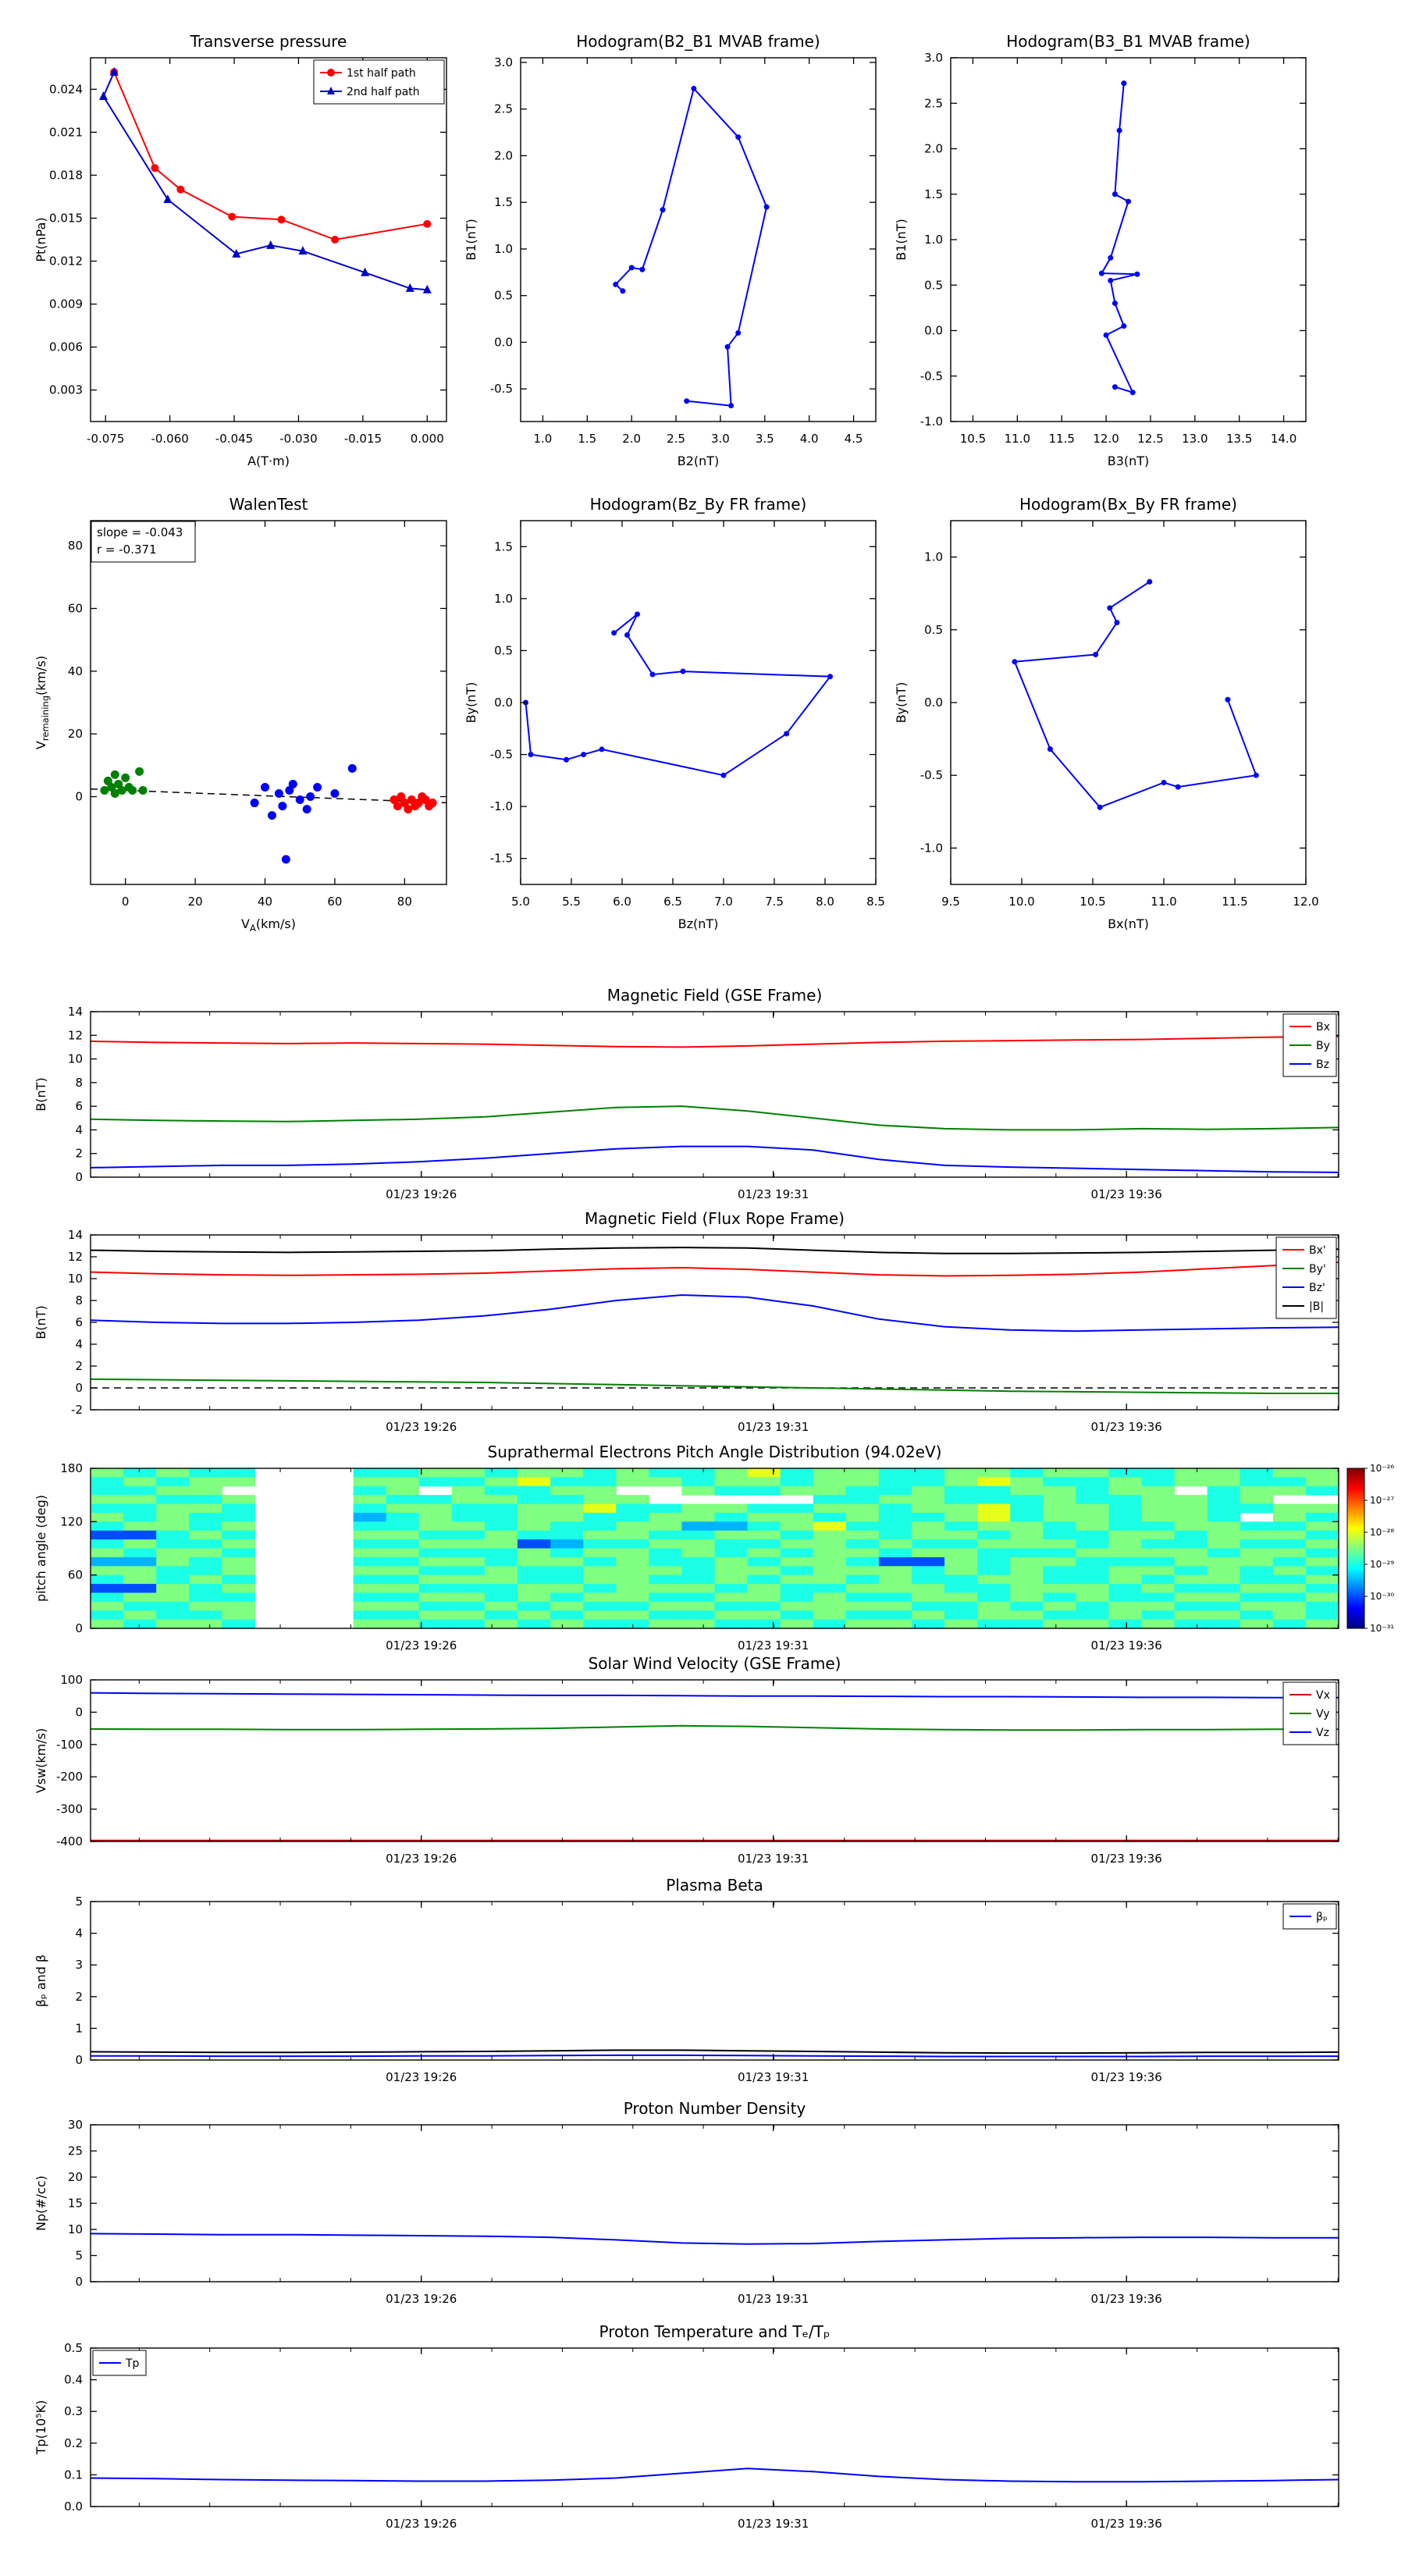 Image resolution: width=1405 pixels, height=2576 pixels. What do you see at coordinates (1129, 923) in the screenshot?
I see `svg-text: Bx(nT)` at bounding box center [1129, 923].